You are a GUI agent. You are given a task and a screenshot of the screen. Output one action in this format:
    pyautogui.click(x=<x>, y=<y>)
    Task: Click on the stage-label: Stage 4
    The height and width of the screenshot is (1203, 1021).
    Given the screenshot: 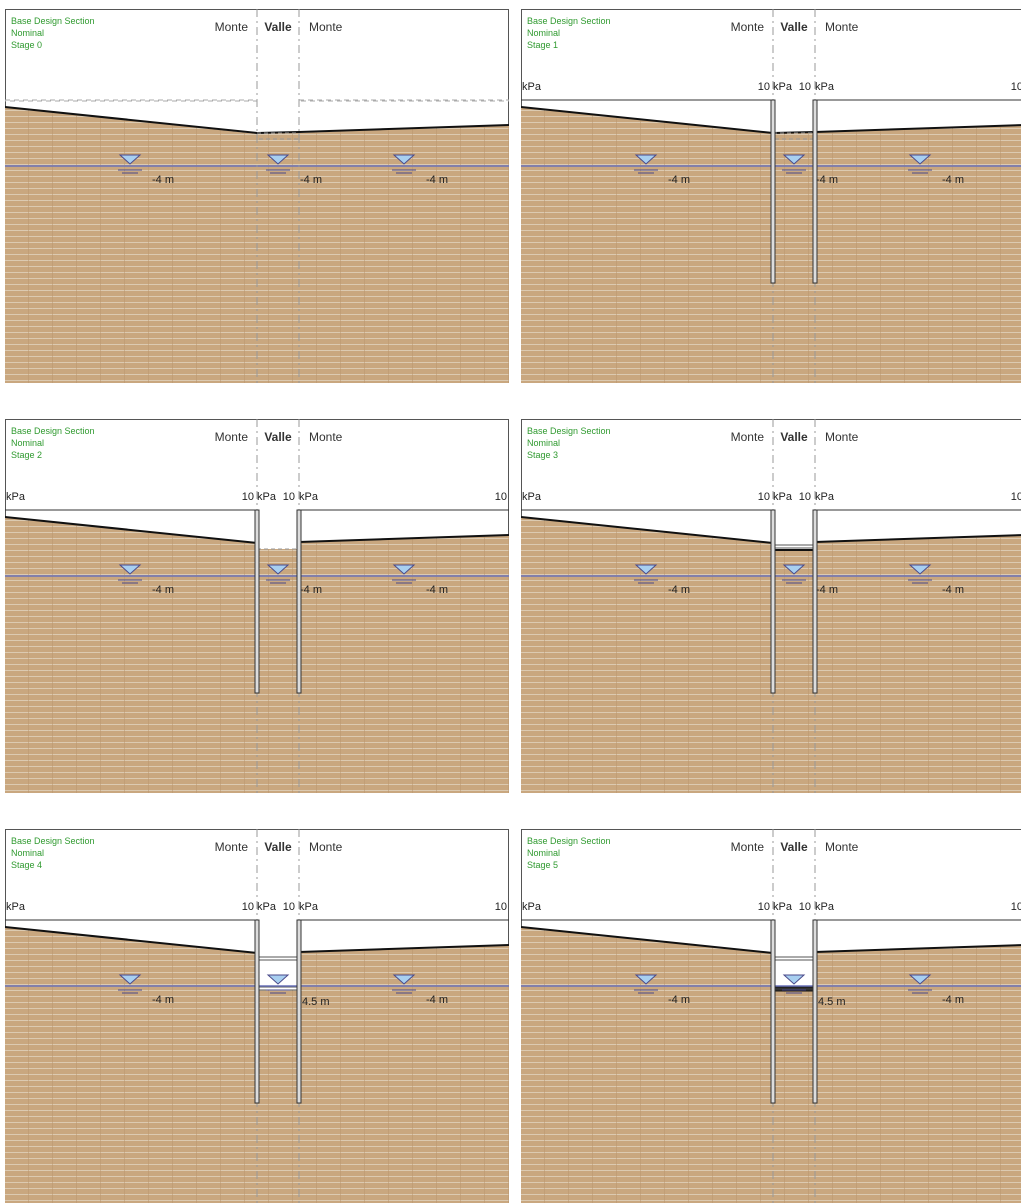 What is the action you would take?
    pyautogui.click(x=26, y=865)
    